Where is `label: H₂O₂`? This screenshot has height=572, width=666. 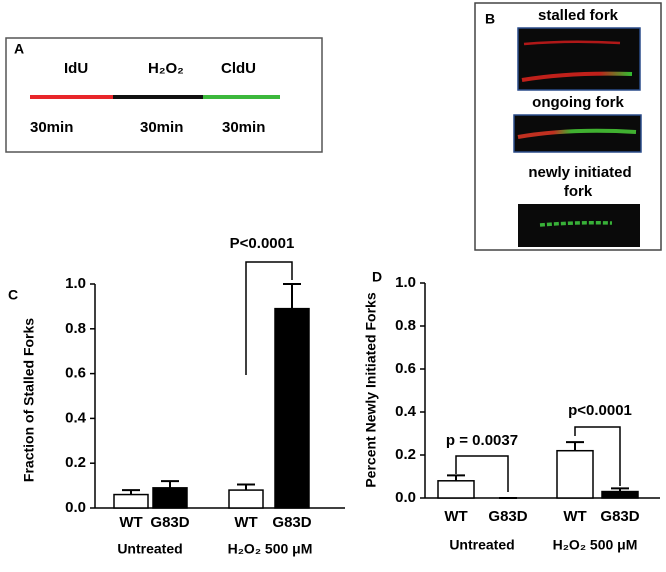
label: H₂O₂ is located at coordinates (166, 68).